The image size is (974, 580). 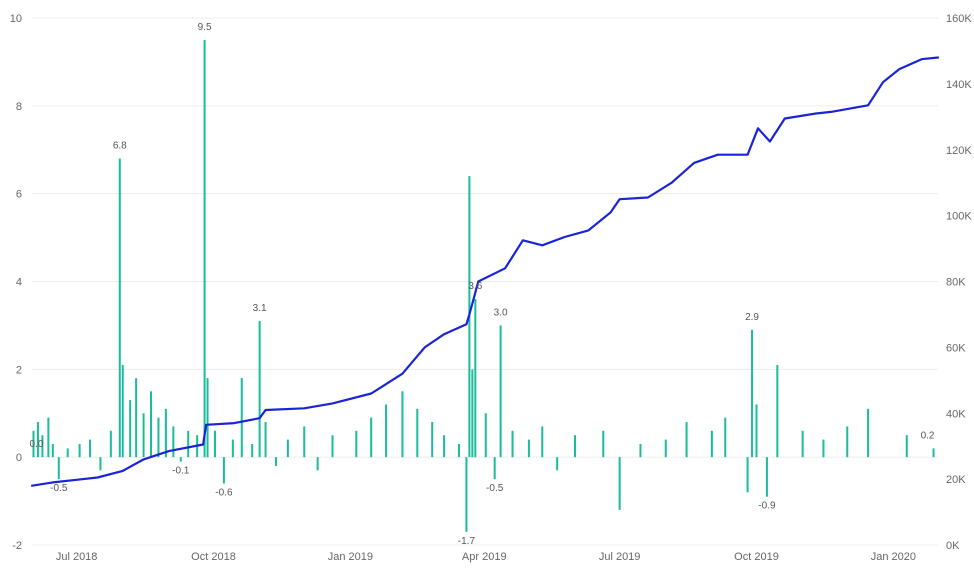 I want to click on data-label: 9.5, so click(x=205, y=27).